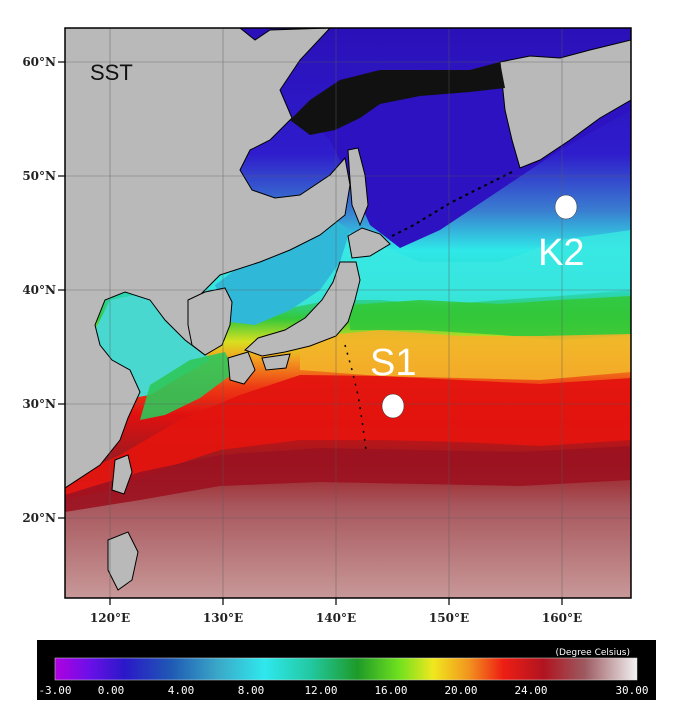 This screenshot has height=723, width=676. What do you see at coordinates (39, 518) in the screenshot?
I see `lat-tick-20: 20°N` at bounding box center [39, 518].